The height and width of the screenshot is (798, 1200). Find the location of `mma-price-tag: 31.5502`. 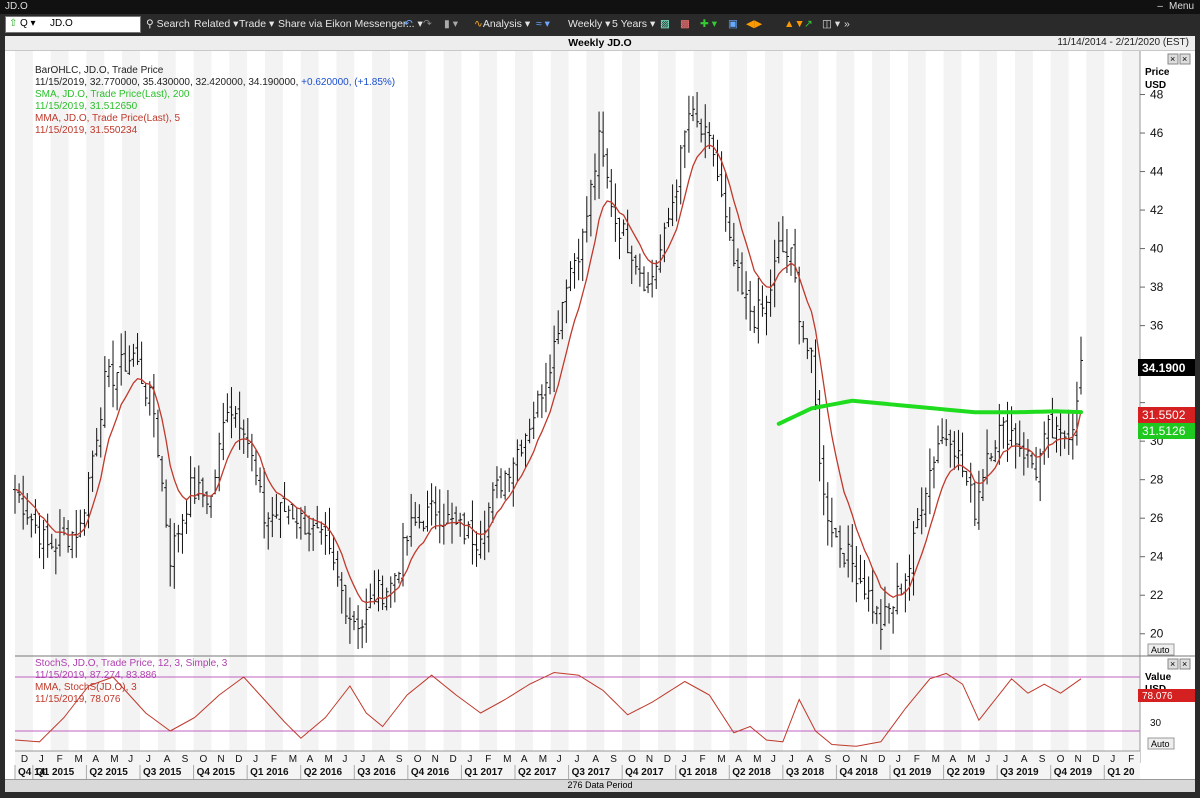

mma-price-tag: 31.5502 is located at coordinates (1166, 415).